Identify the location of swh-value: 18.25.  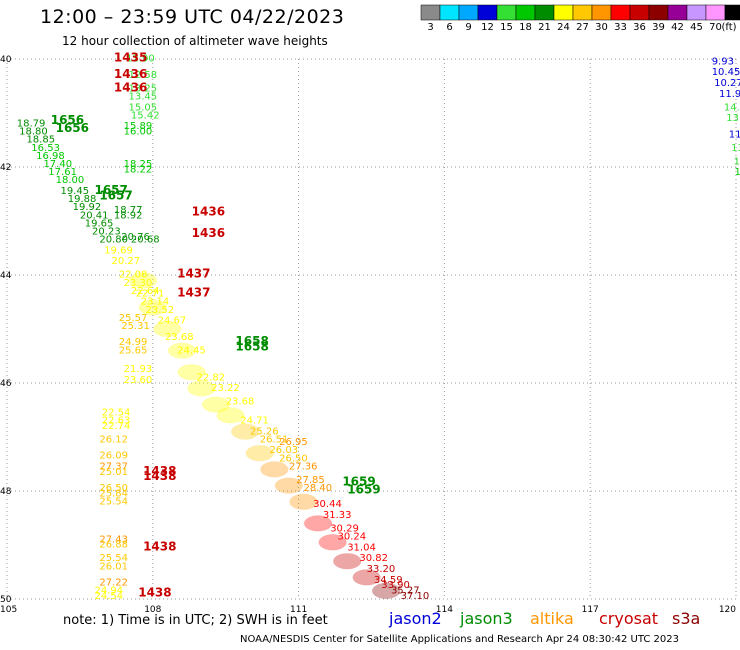
(138, 164).